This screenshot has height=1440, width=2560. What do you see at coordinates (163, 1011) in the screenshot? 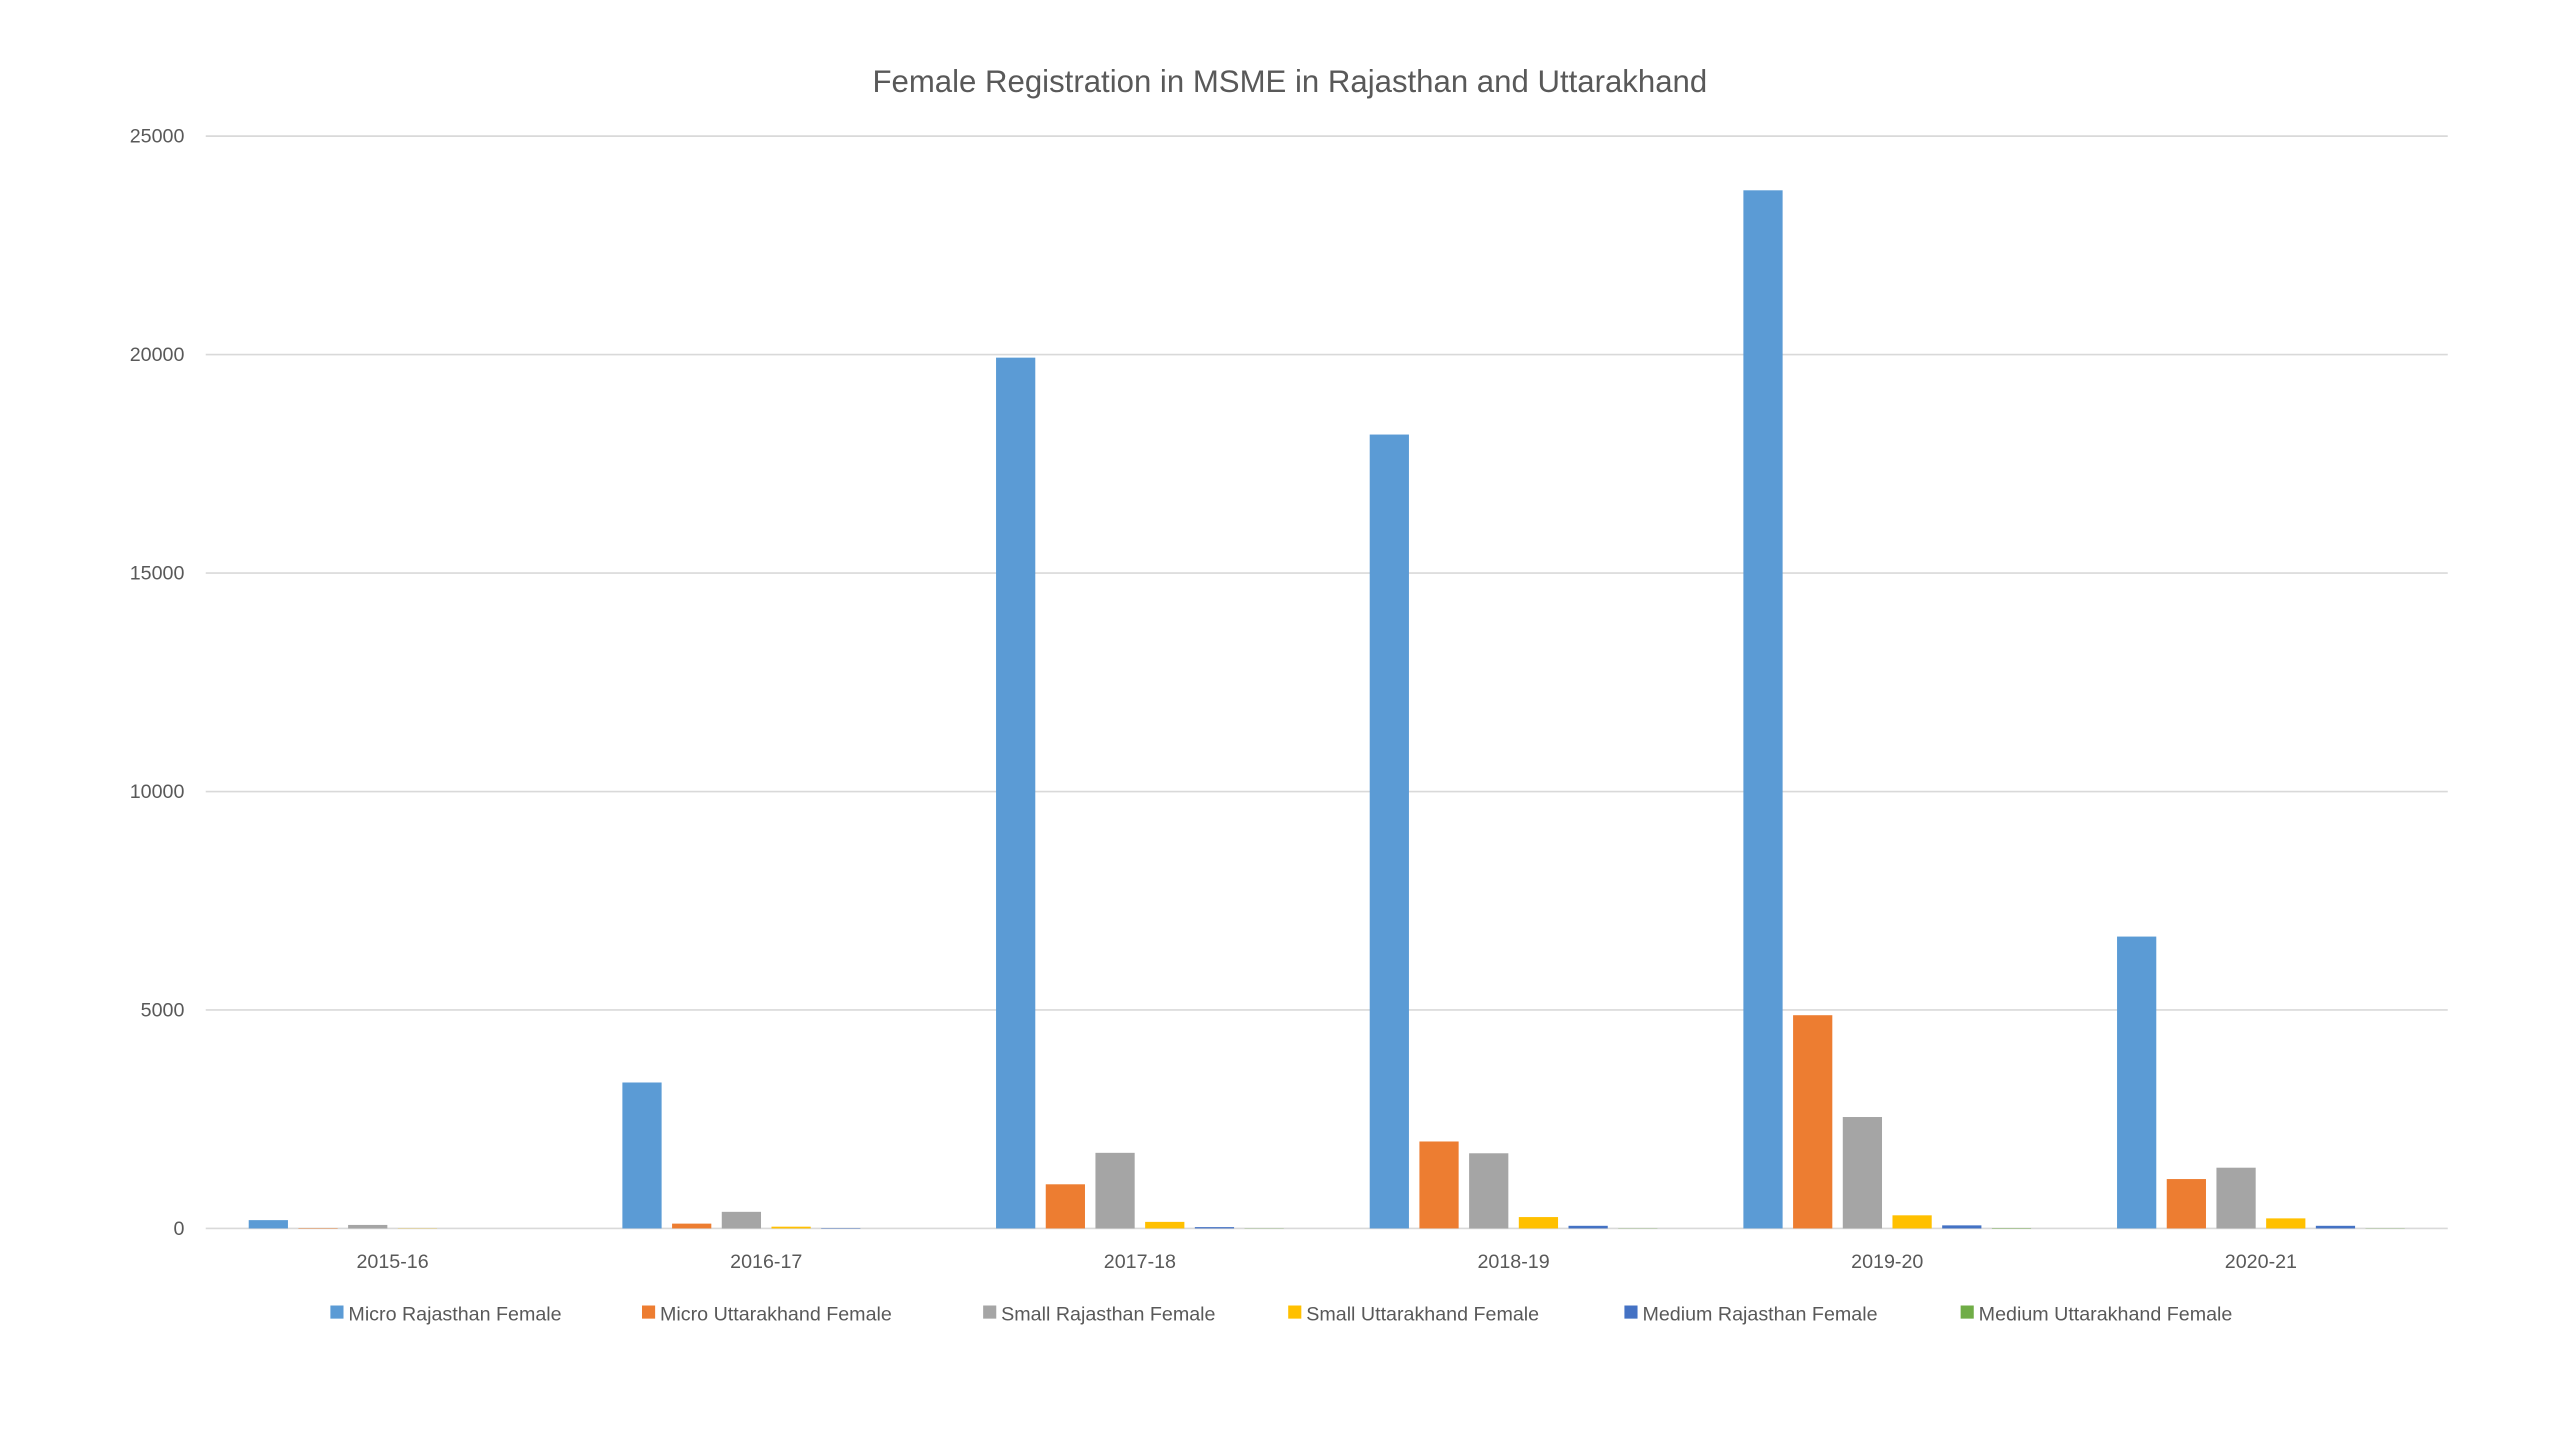
I see `y-tick-label: 5000` at bounding box center [163, 1011].